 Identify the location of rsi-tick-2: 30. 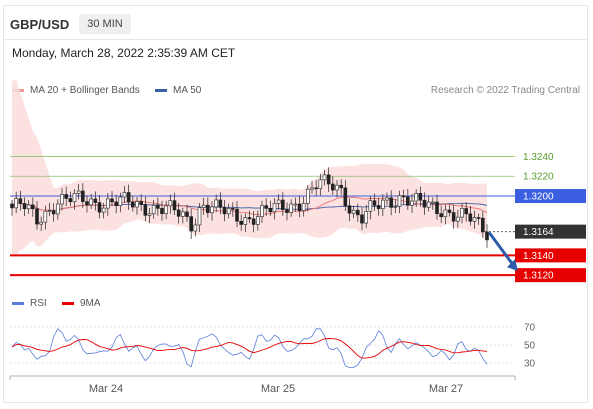
(530, 364).